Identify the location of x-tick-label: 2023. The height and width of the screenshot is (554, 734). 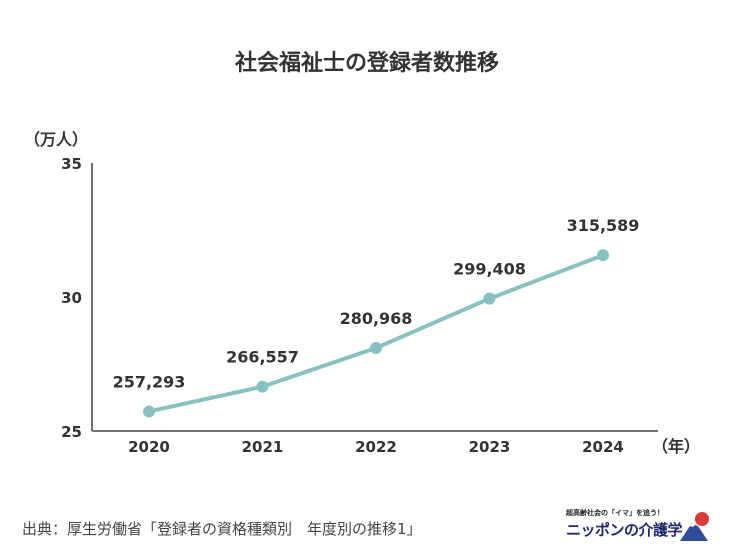
(490, 447).